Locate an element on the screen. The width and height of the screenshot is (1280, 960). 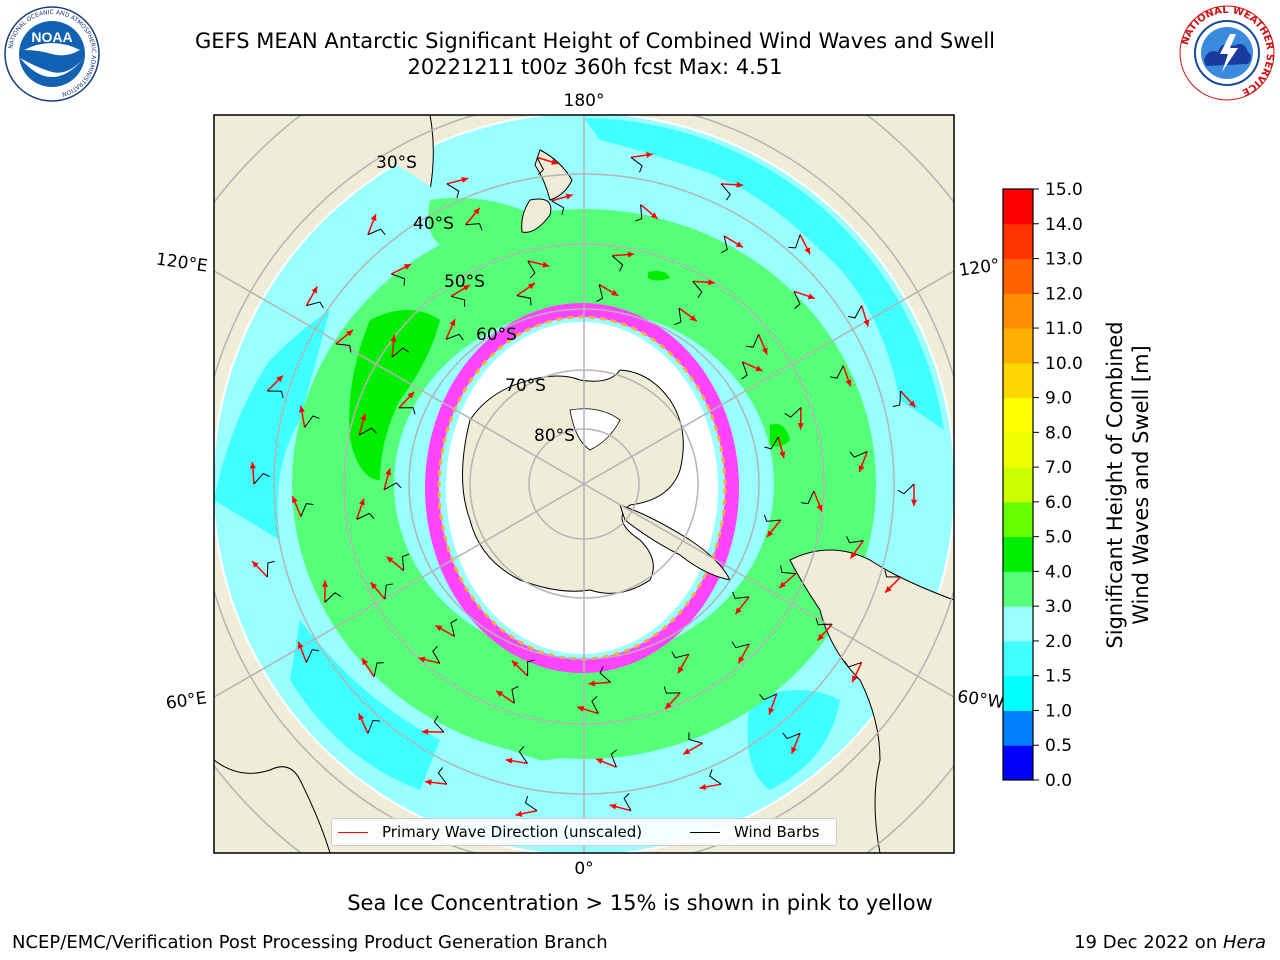
colorbar-label-line2: Wind Waves and Swell [m] is located at coordinates (1141, 485).